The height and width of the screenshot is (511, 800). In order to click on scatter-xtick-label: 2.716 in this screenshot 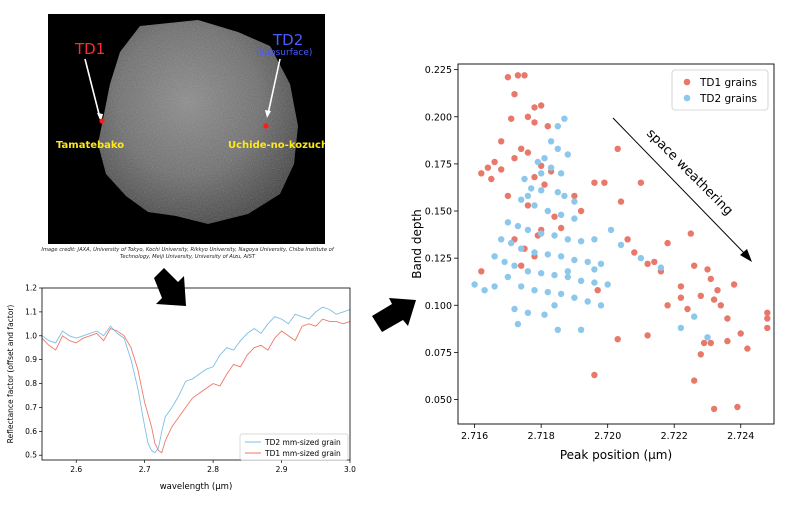, I will do `click(474, 436)`.